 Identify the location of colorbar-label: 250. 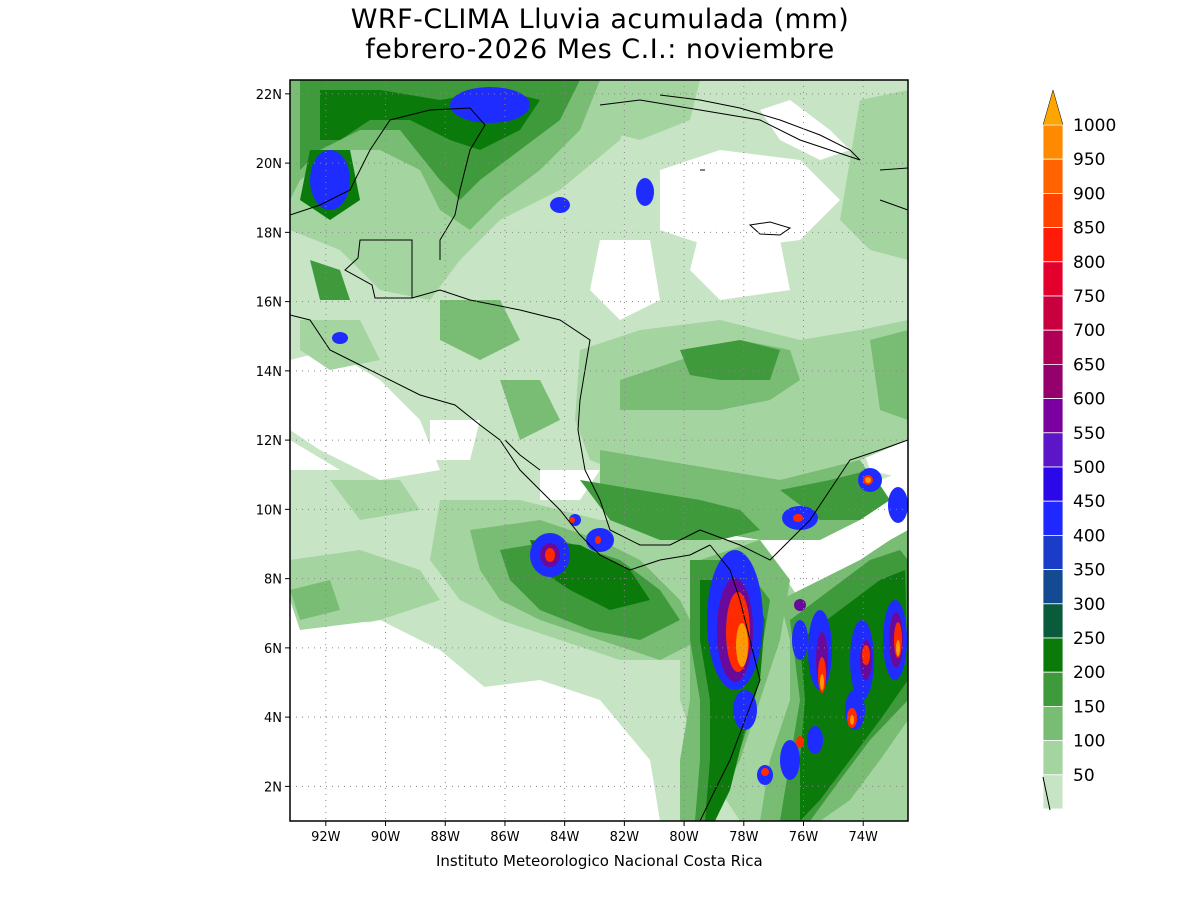
(1089, 639).